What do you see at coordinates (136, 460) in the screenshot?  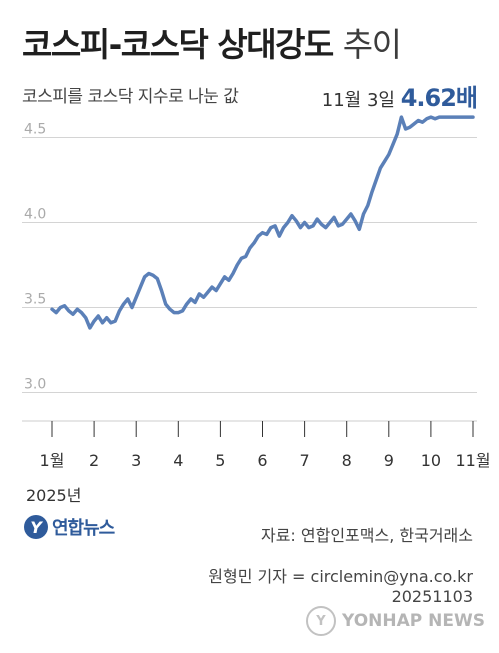 I see `x-tick-label: 3` at bounding box center [136, 460].